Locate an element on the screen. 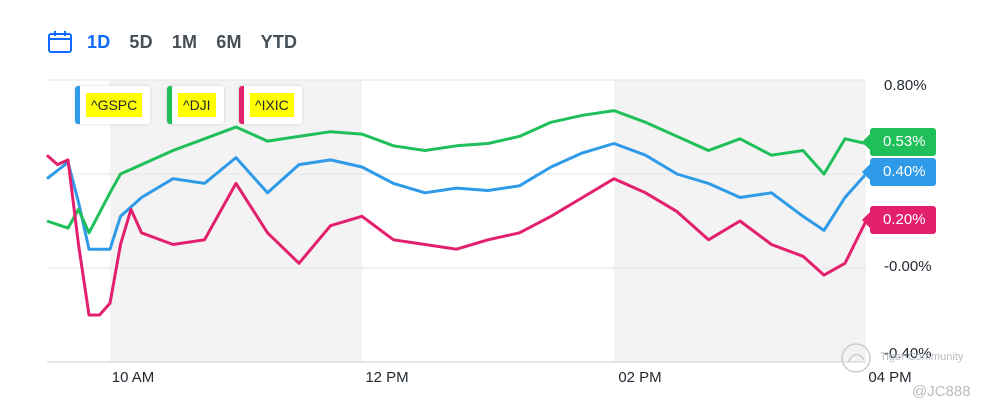  x-tick-label: 02 PM is located at coordinates (640, 377).